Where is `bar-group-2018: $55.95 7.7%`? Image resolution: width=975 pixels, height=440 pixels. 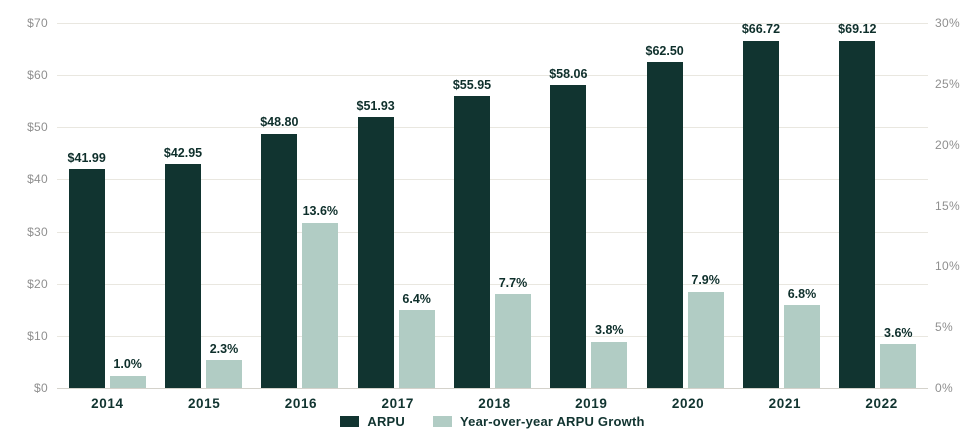 bar-group-2018: $55.95 7.7% is located at coordinates (492, 205).